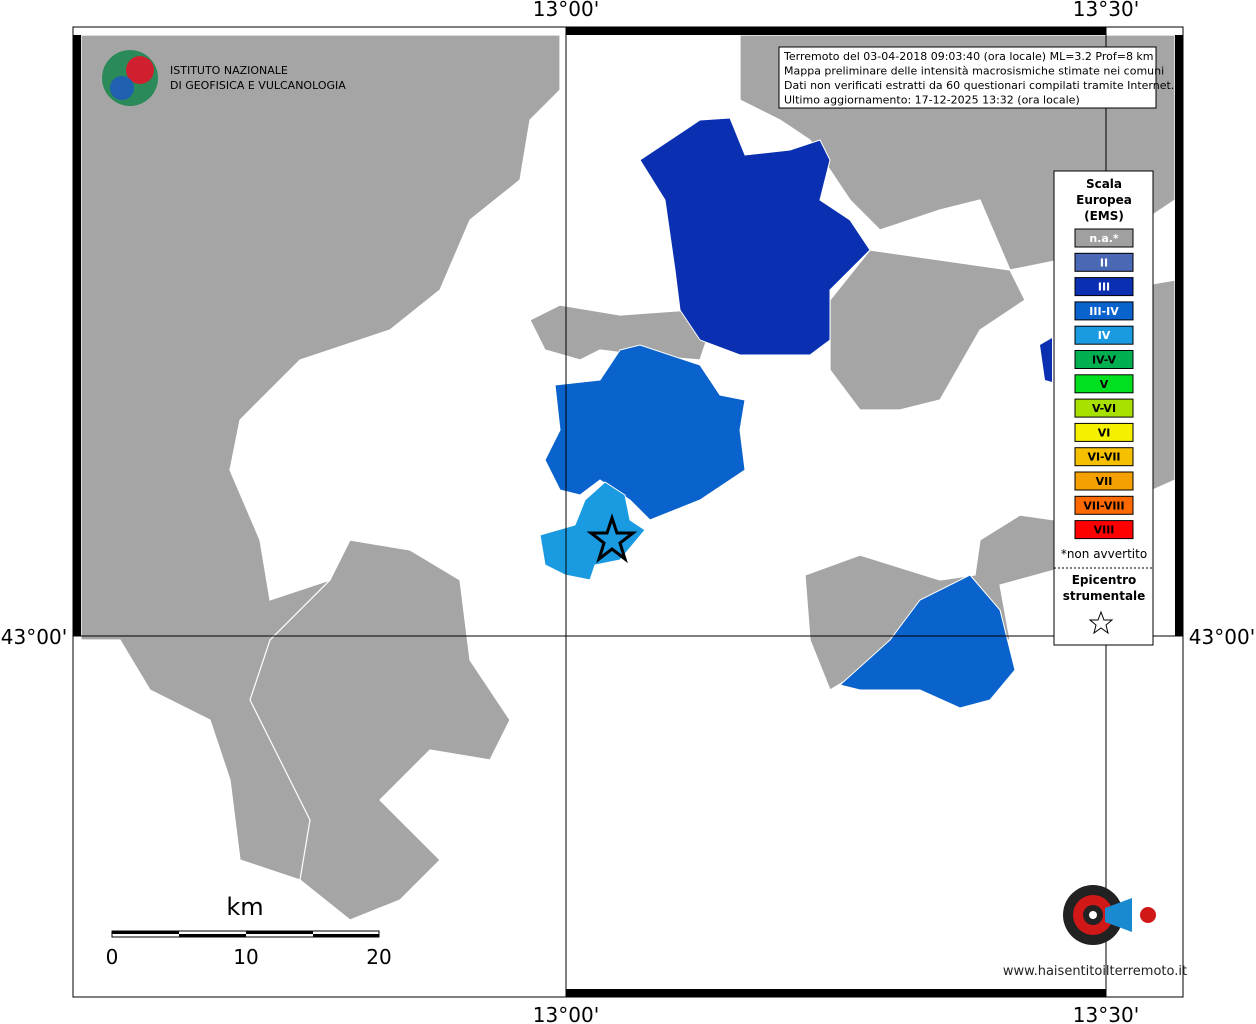 This screenshot has height=1024, width=1256. Describe the element at coordinates (1095, 932) in the screenshot. I see `site-logo: www.haisentitoilterremoto.it` at that location.